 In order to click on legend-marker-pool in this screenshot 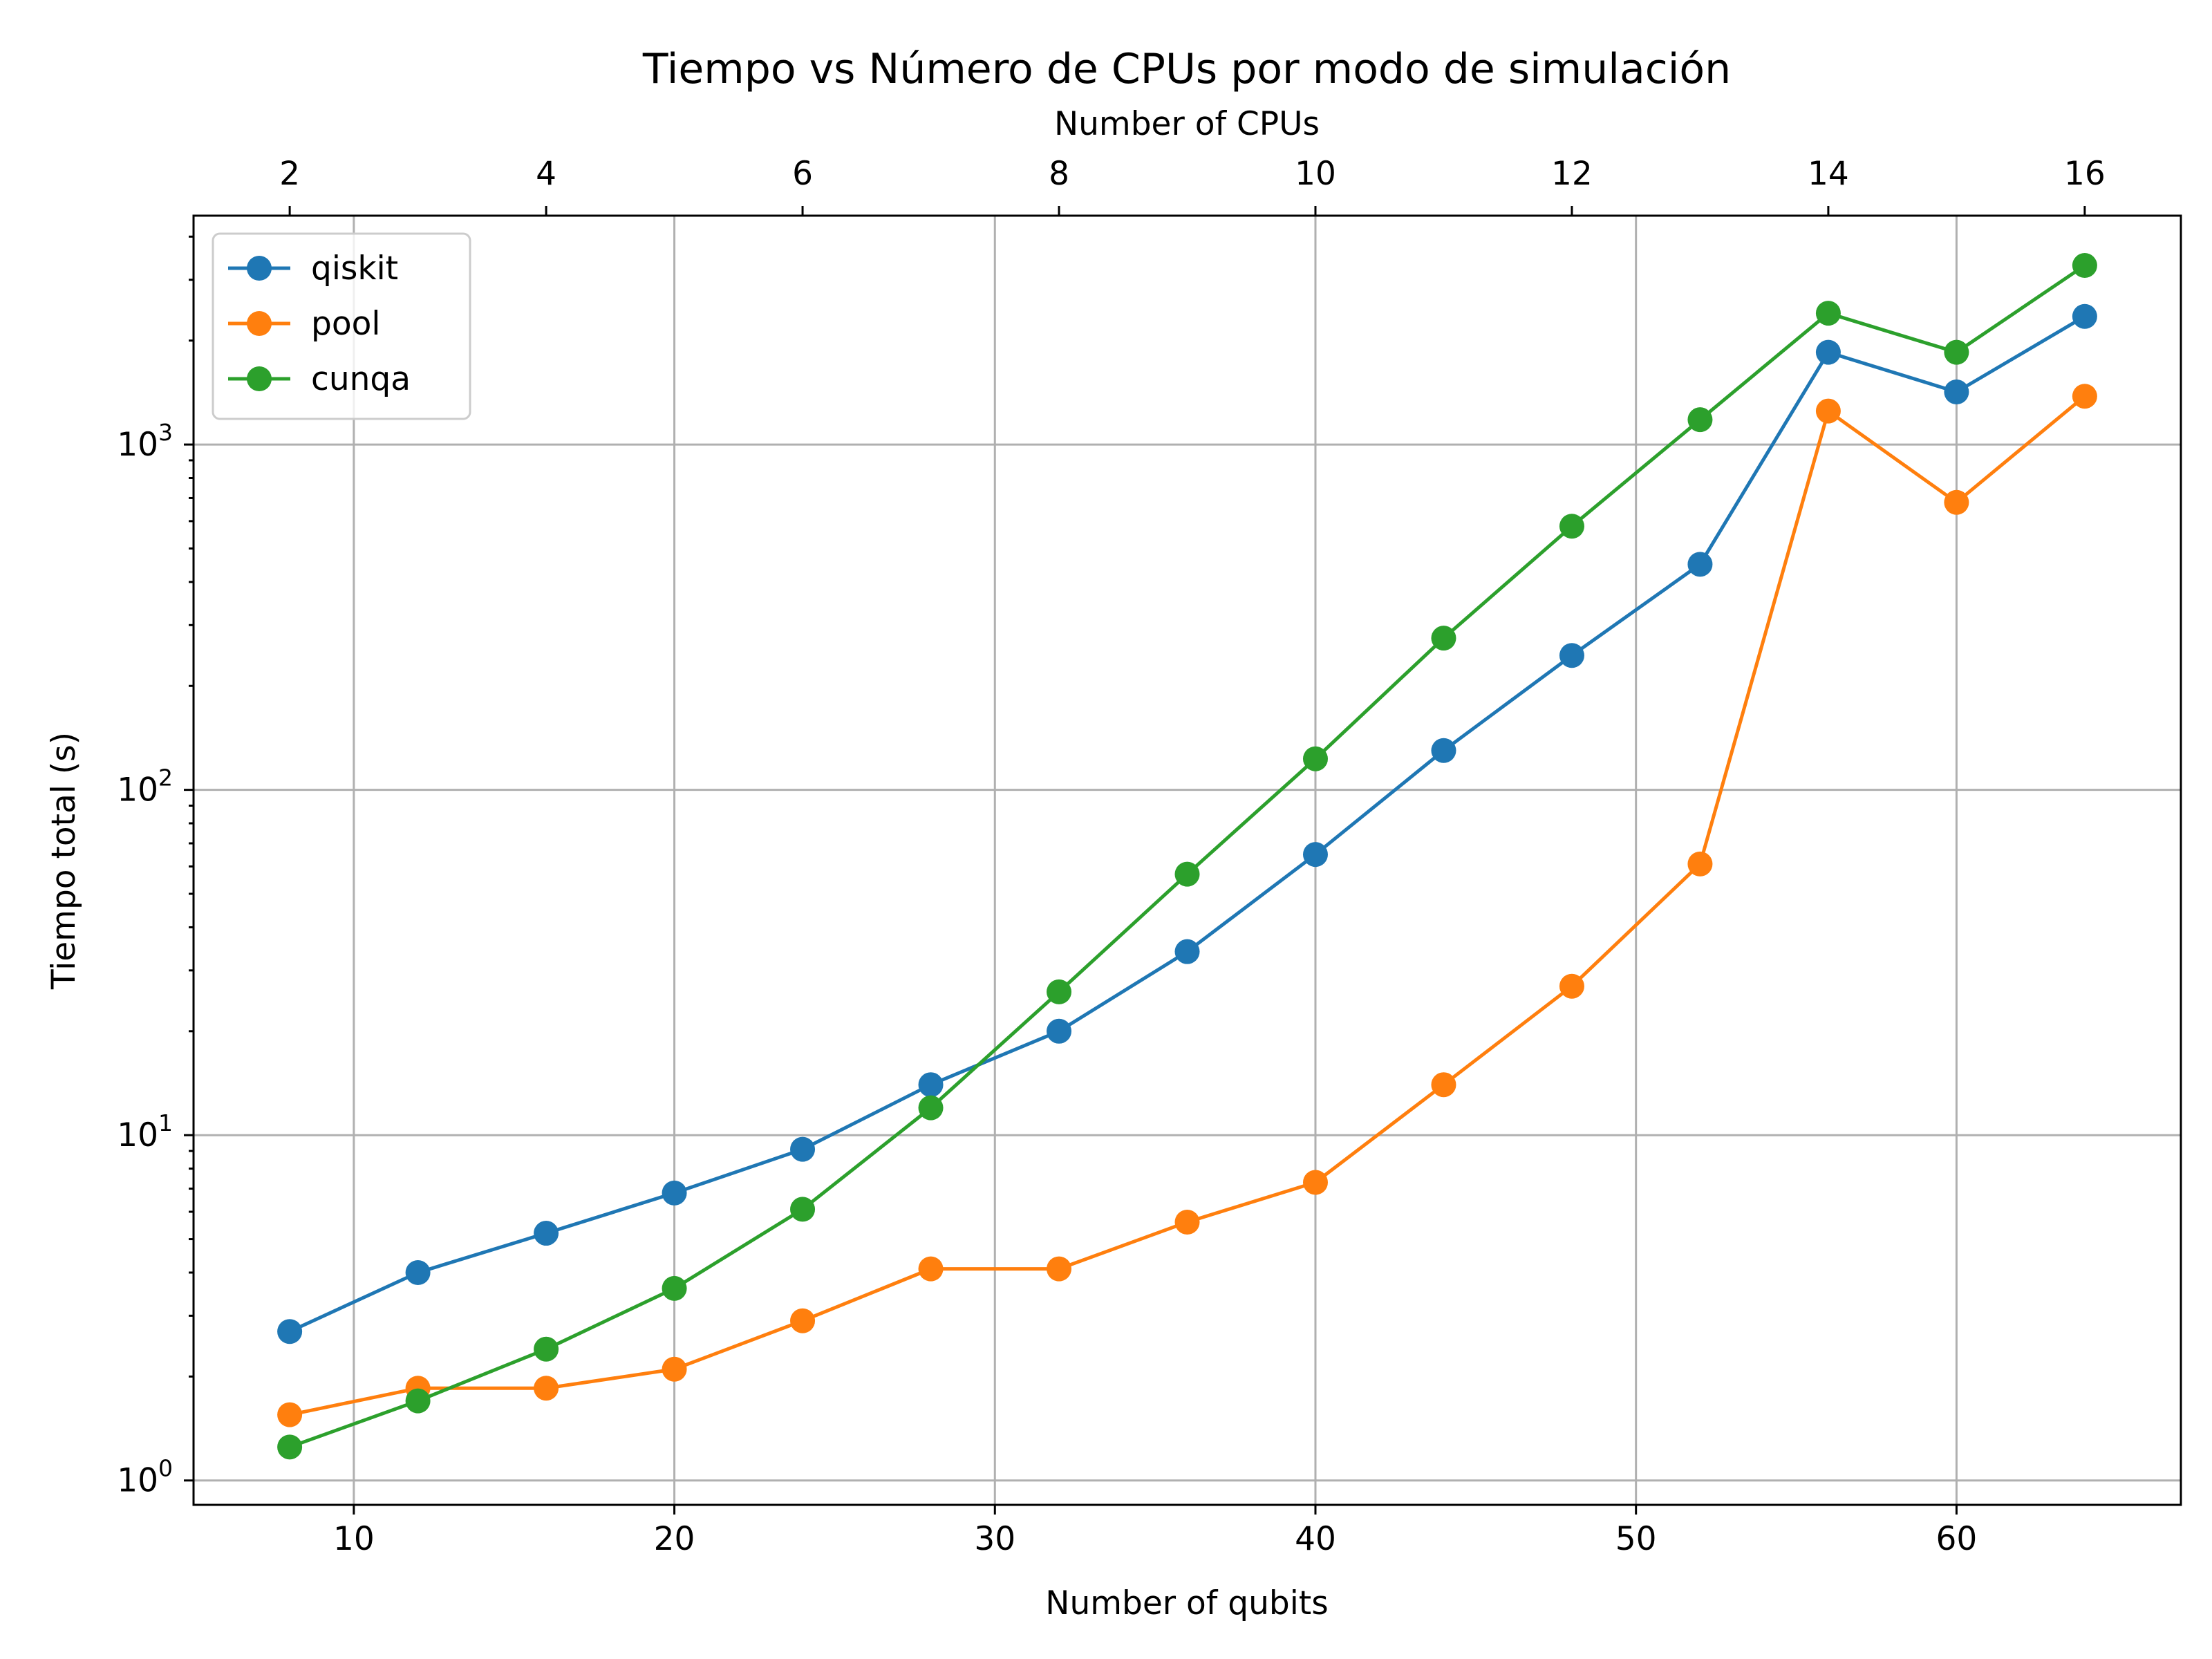, I will do `click(259, 323)`.